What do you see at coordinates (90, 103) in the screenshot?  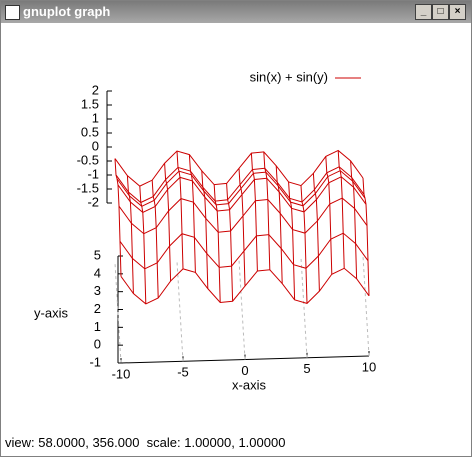 I see `z-tick-label: 1.5` at bounding box center [90, 103].